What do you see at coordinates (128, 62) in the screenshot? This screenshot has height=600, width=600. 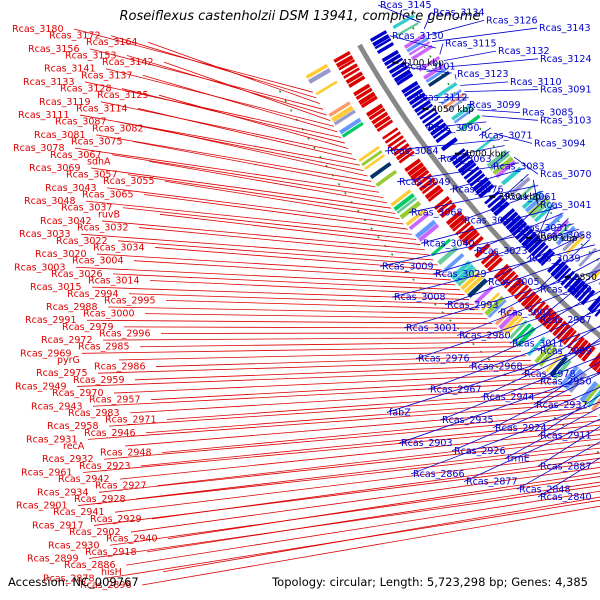 I see `gene-label-left: Rcas_3142` at bounding box center [128, 62].